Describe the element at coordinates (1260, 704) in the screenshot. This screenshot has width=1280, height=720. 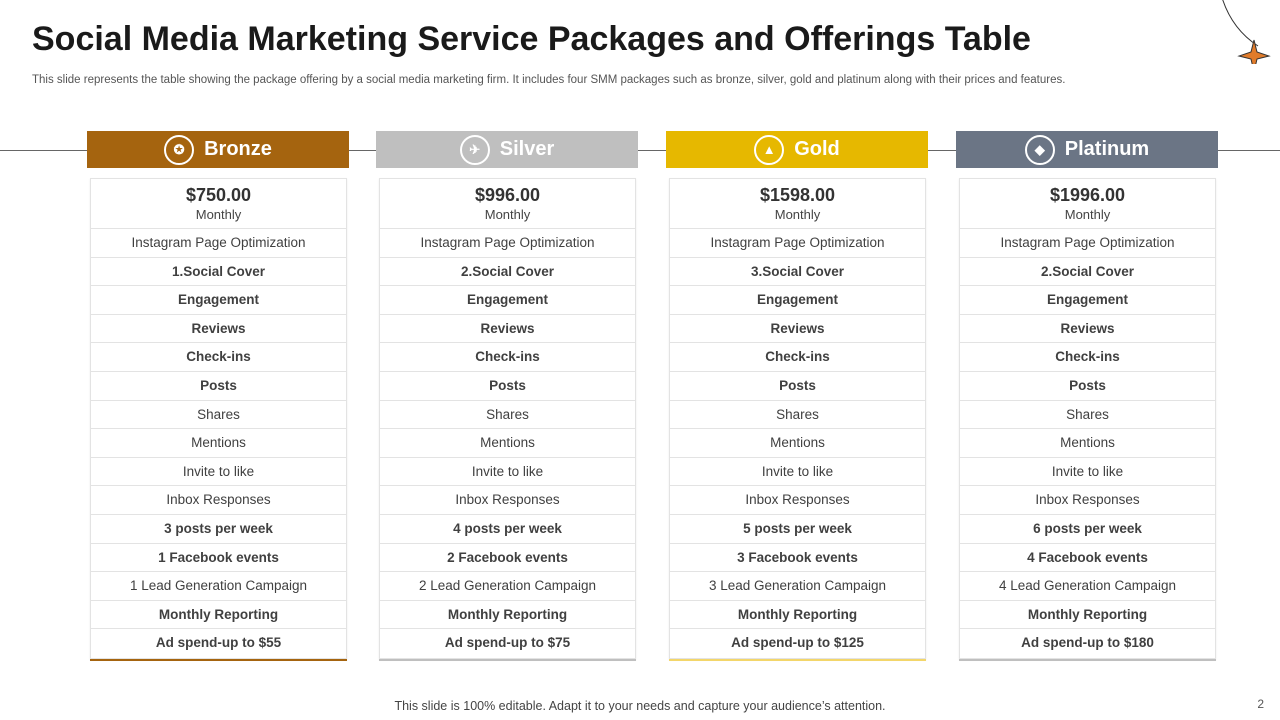
I see `page-number: 2` at that location.